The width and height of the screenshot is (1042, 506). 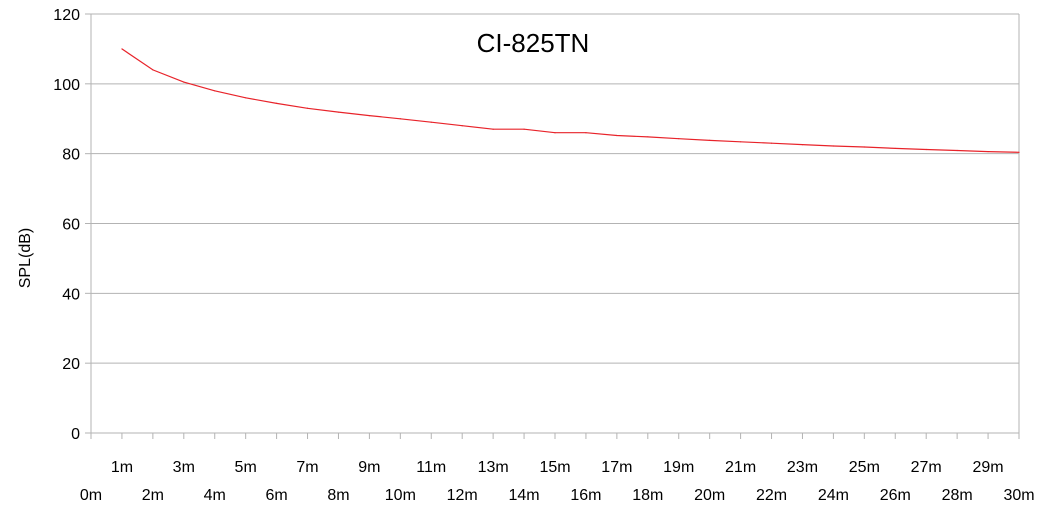 What do you see at coordinates (833, 495) in the screenshot?
I see `x-tick-label: 24m` at bounding box center [833, 495].